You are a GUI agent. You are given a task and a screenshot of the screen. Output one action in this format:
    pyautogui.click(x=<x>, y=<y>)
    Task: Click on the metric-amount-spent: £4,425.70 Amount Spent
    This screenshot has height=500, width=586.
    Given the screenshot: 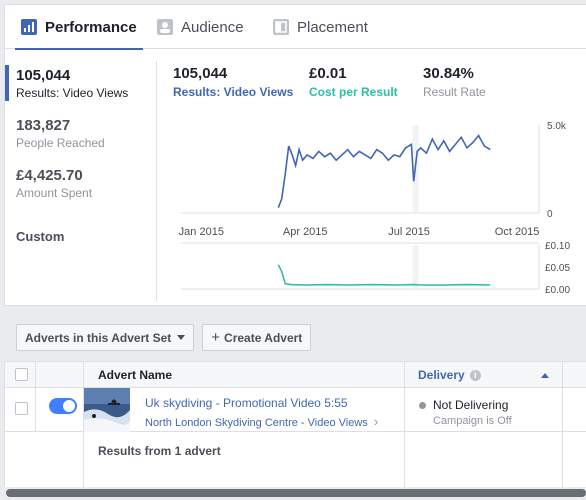 What is the action you would take?
    pyautogui.click(x=54, y=183)
    